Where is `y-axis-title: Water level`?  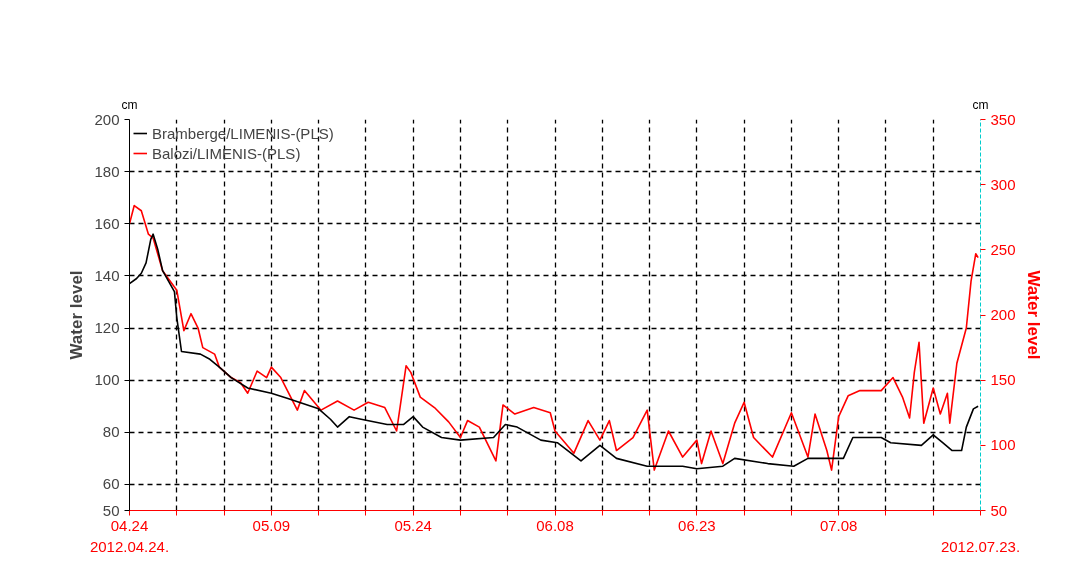 y-axis-title: Water level is located at coordinates (77, 315).